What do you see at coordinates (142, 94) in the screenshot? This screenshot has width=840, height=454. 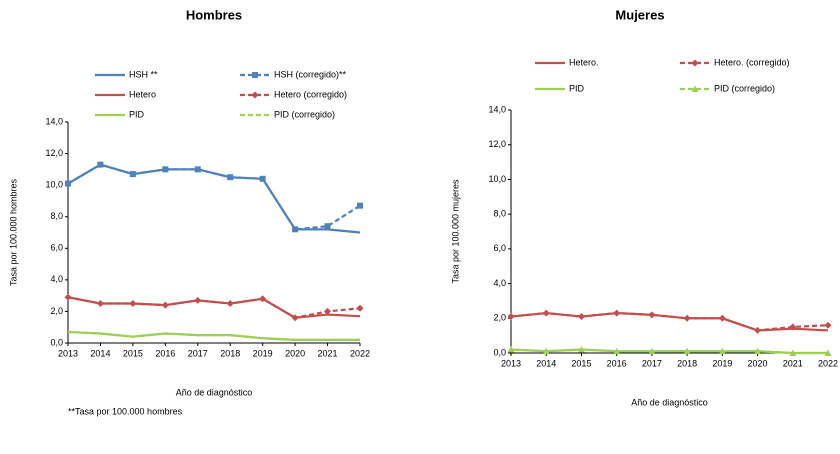 I see `legend-label: Hetero` at bounding box center [142, 94].